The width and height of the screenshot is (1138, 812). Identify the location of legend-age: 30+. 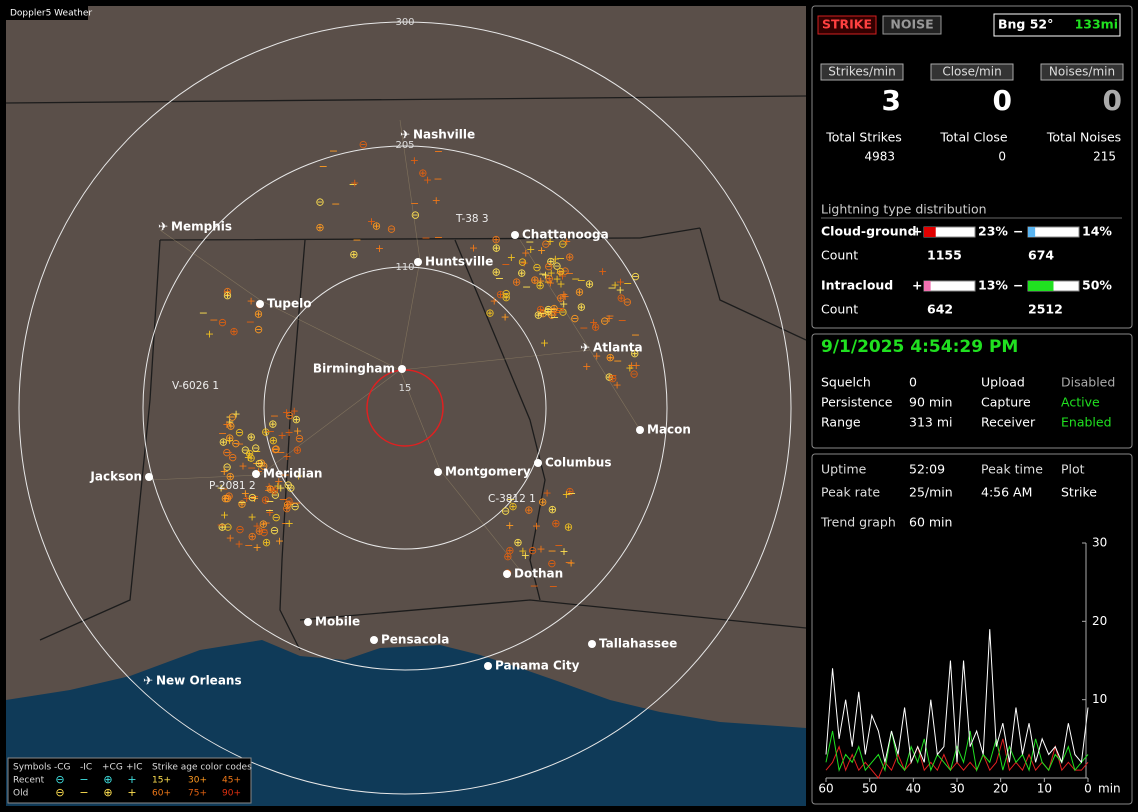
(197, 781).